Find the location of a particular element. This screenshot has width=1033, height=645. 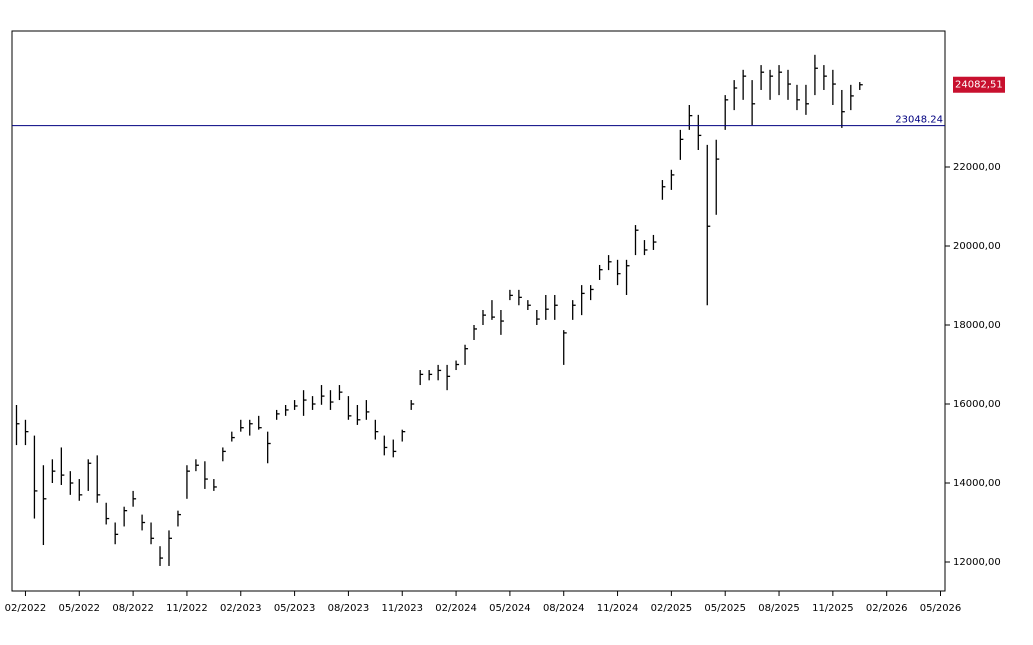

x-tick-label: 02/2025 is located at coordinates (672, 608).